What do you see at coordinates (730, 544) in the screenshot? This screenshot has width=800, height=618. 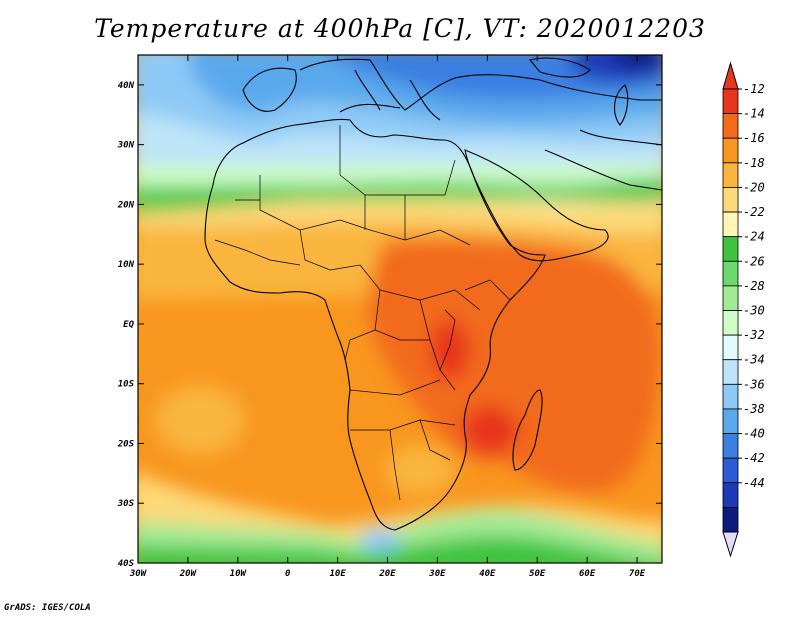 I see `colorbar-bottom-arrow` at bounding box center [730, 544].